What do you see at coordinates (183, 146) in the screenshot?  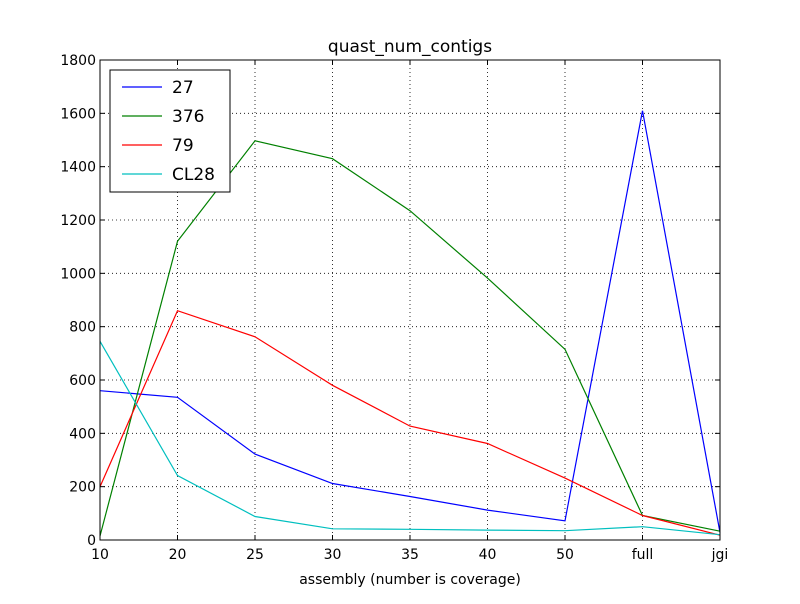 I see `legend-label: 79` at bounding box center [183, 146].